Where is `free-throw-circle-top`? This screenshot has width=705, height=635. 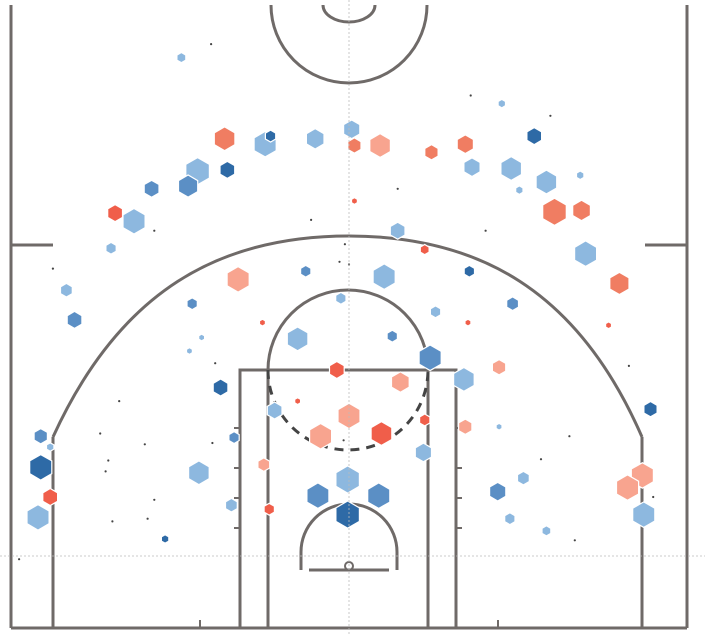
free-throw-circle-top is located at coordinates (348, 329).